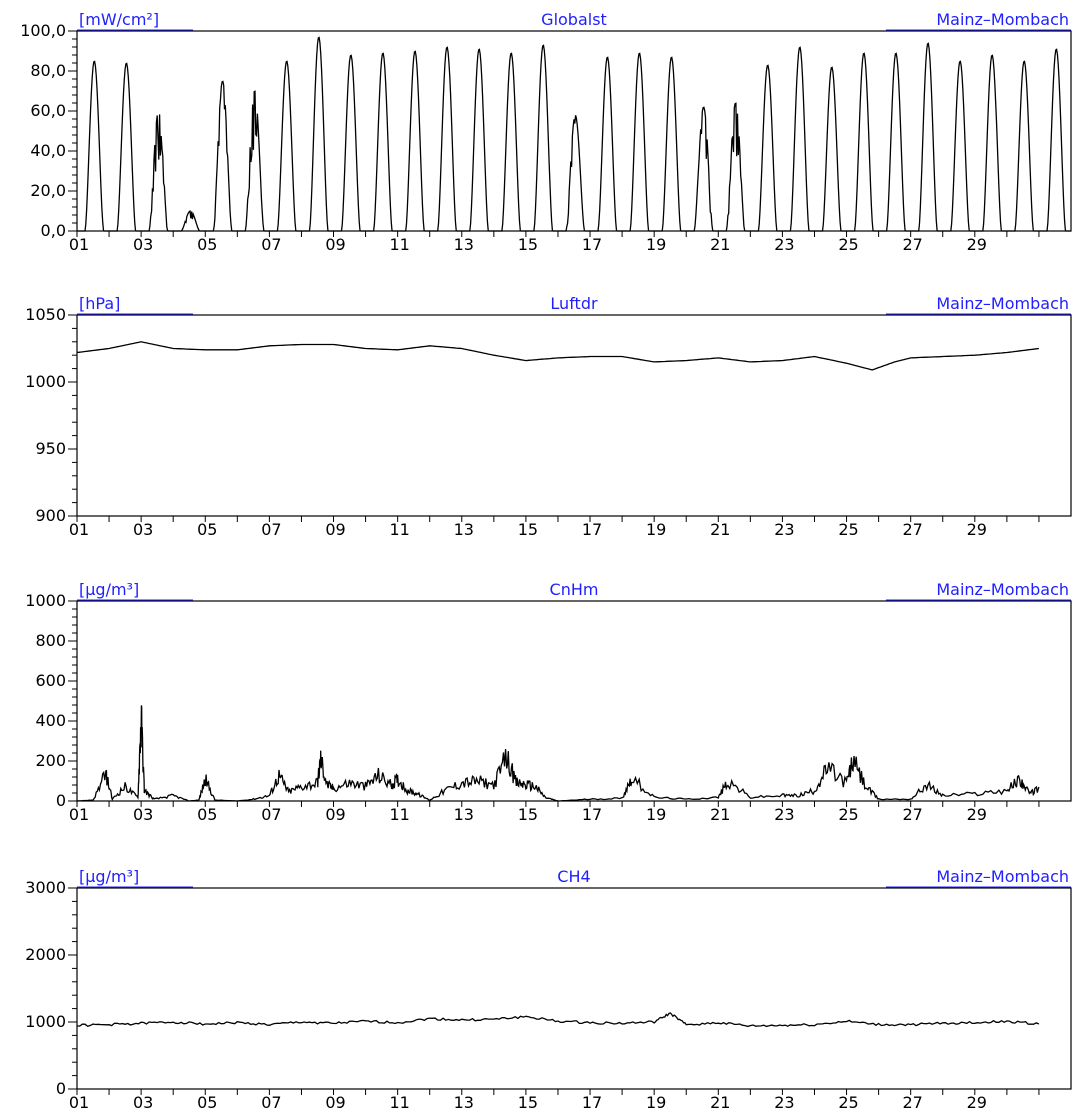 This screenshot has width=1077, height=1115. What do you see at coordinates (50, 760) in the screenshot?
I see `ytick-label: 200` at bounding box center [50, 760].